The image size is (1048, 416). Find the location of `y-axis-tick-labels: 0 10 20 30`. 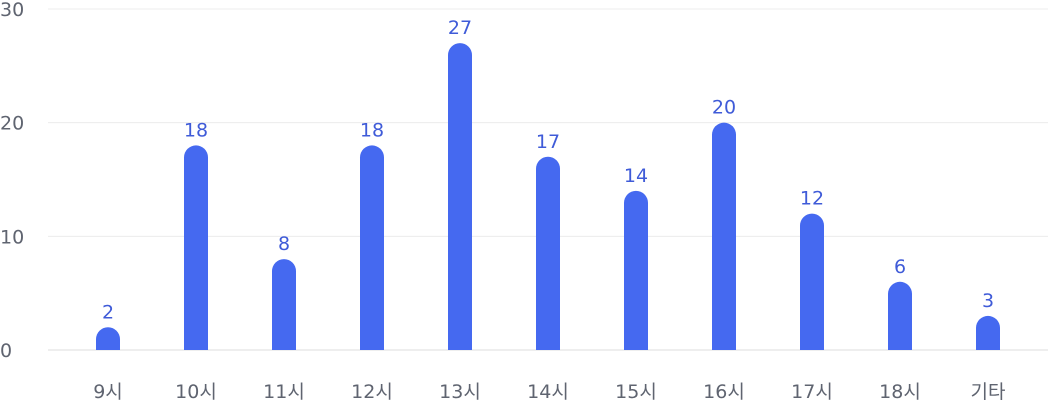

y-axis-tick-labels: 0 10 20 30 is located at coordinates (12, 181).